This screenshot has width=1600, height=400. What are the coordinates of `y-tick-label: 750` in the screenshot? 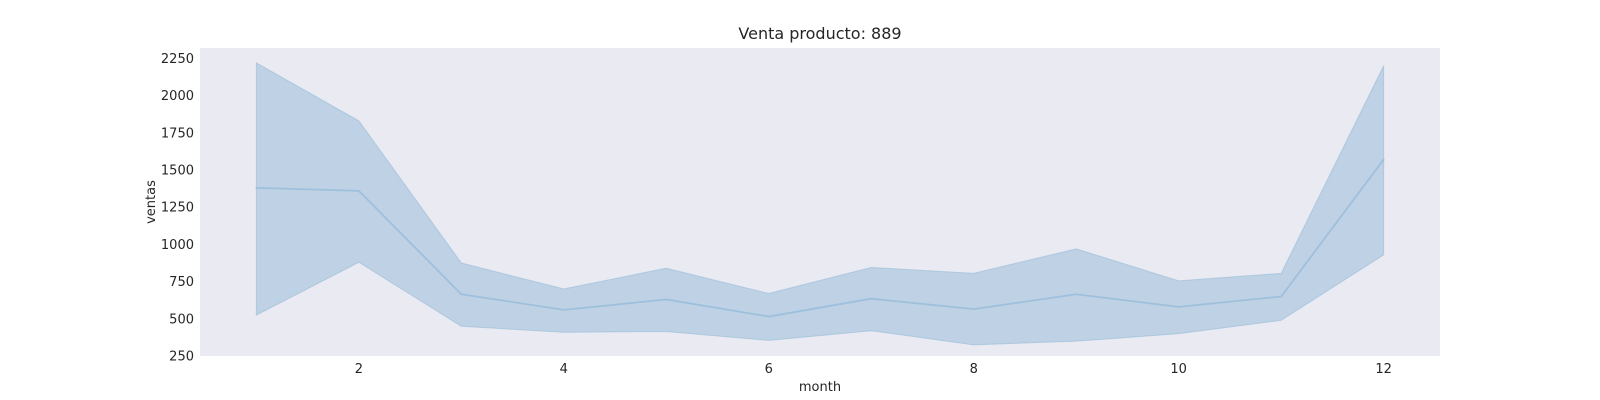 It's located at (181, 282).